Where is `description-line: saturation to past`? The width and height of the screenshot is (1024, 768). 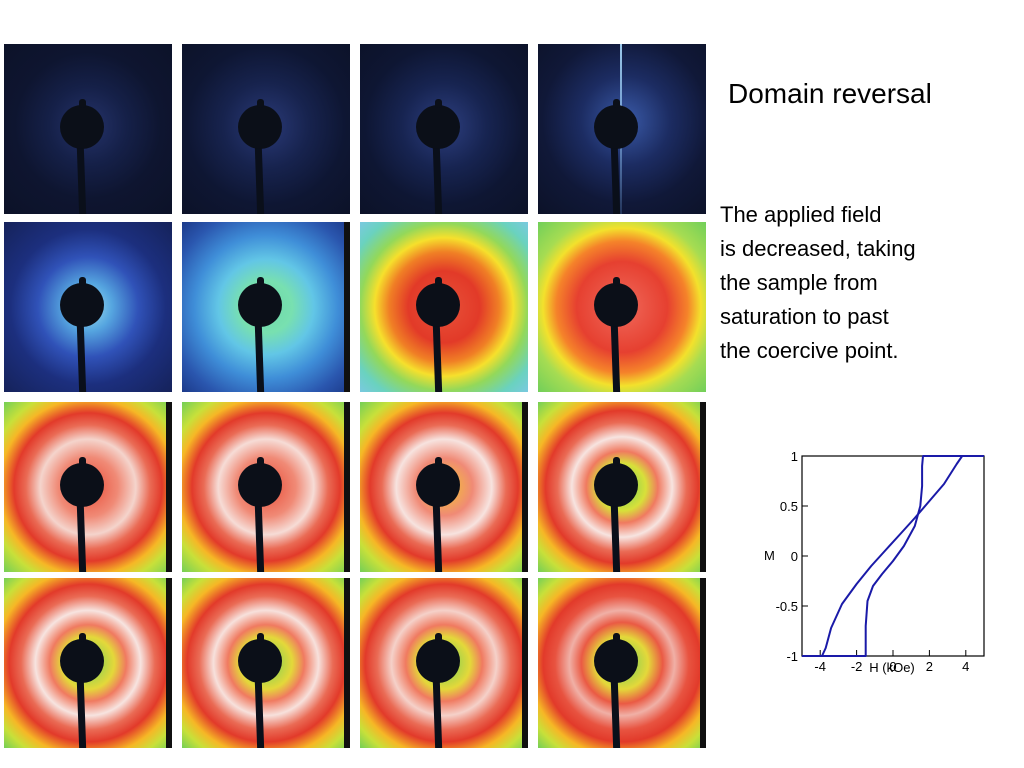 description-line: saturation to past is located at coordinates (804, 316).